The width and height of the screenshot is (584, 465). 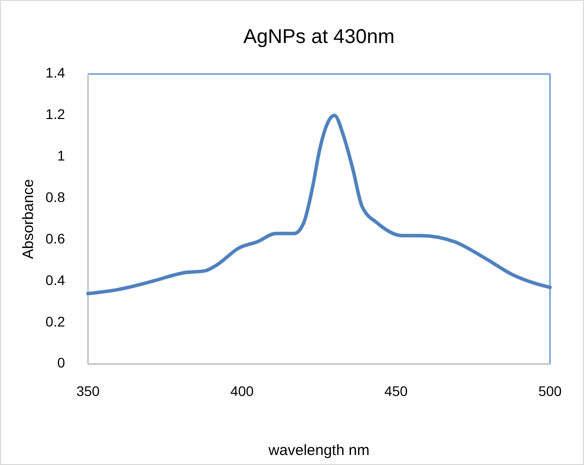 I want to click on x-tick-label: 350, so click(x=88, y=391).